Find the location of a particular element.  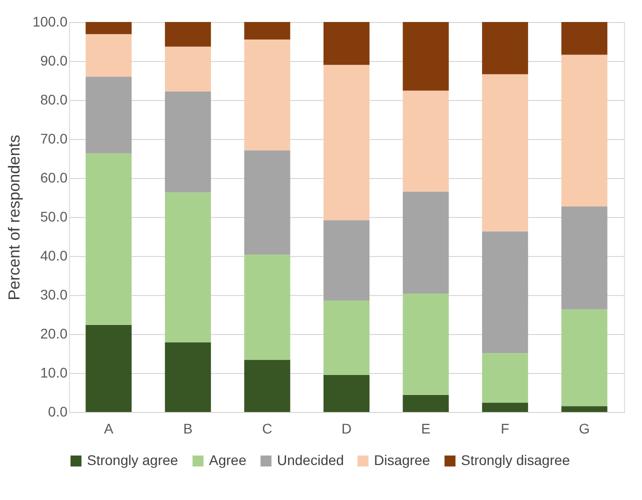

legend-label: Strongly agree is located at coordinates (132, 460).